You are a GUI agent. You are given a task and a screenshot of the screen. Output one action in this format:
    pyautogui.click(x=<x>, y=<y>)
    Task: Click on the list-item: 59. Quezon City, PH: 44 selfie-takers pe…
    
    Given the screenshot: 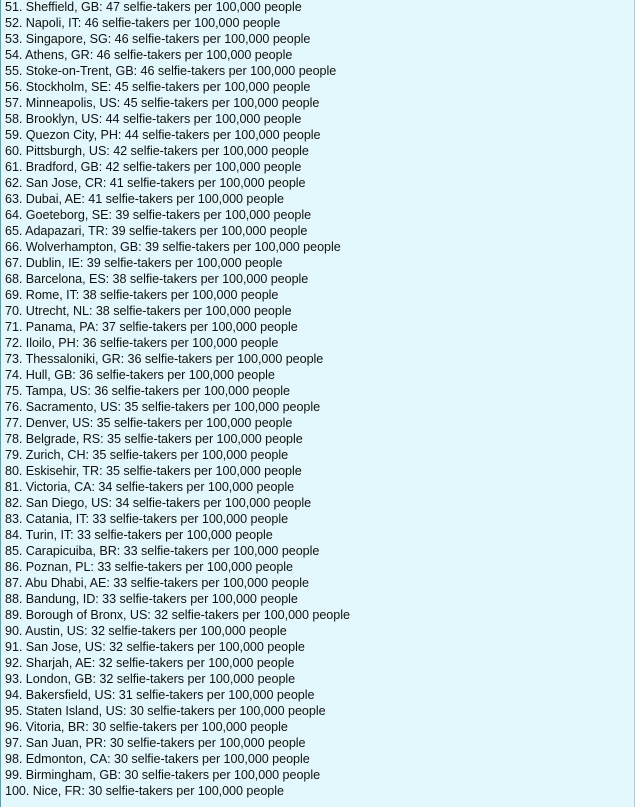 What is the action you would take?
    pyautogui.click(x=163, y=135)
    